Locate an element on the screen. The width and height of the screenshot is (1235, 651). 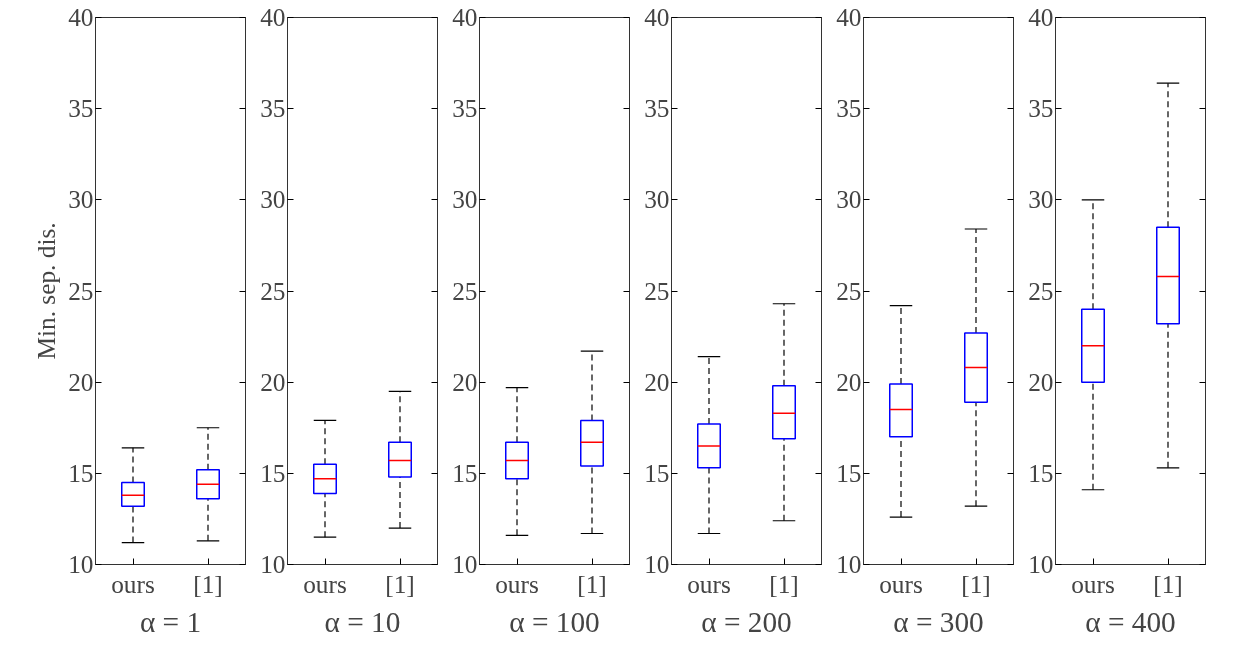
x-axis-title: α = 400 is located at coordinates (1130, 621).